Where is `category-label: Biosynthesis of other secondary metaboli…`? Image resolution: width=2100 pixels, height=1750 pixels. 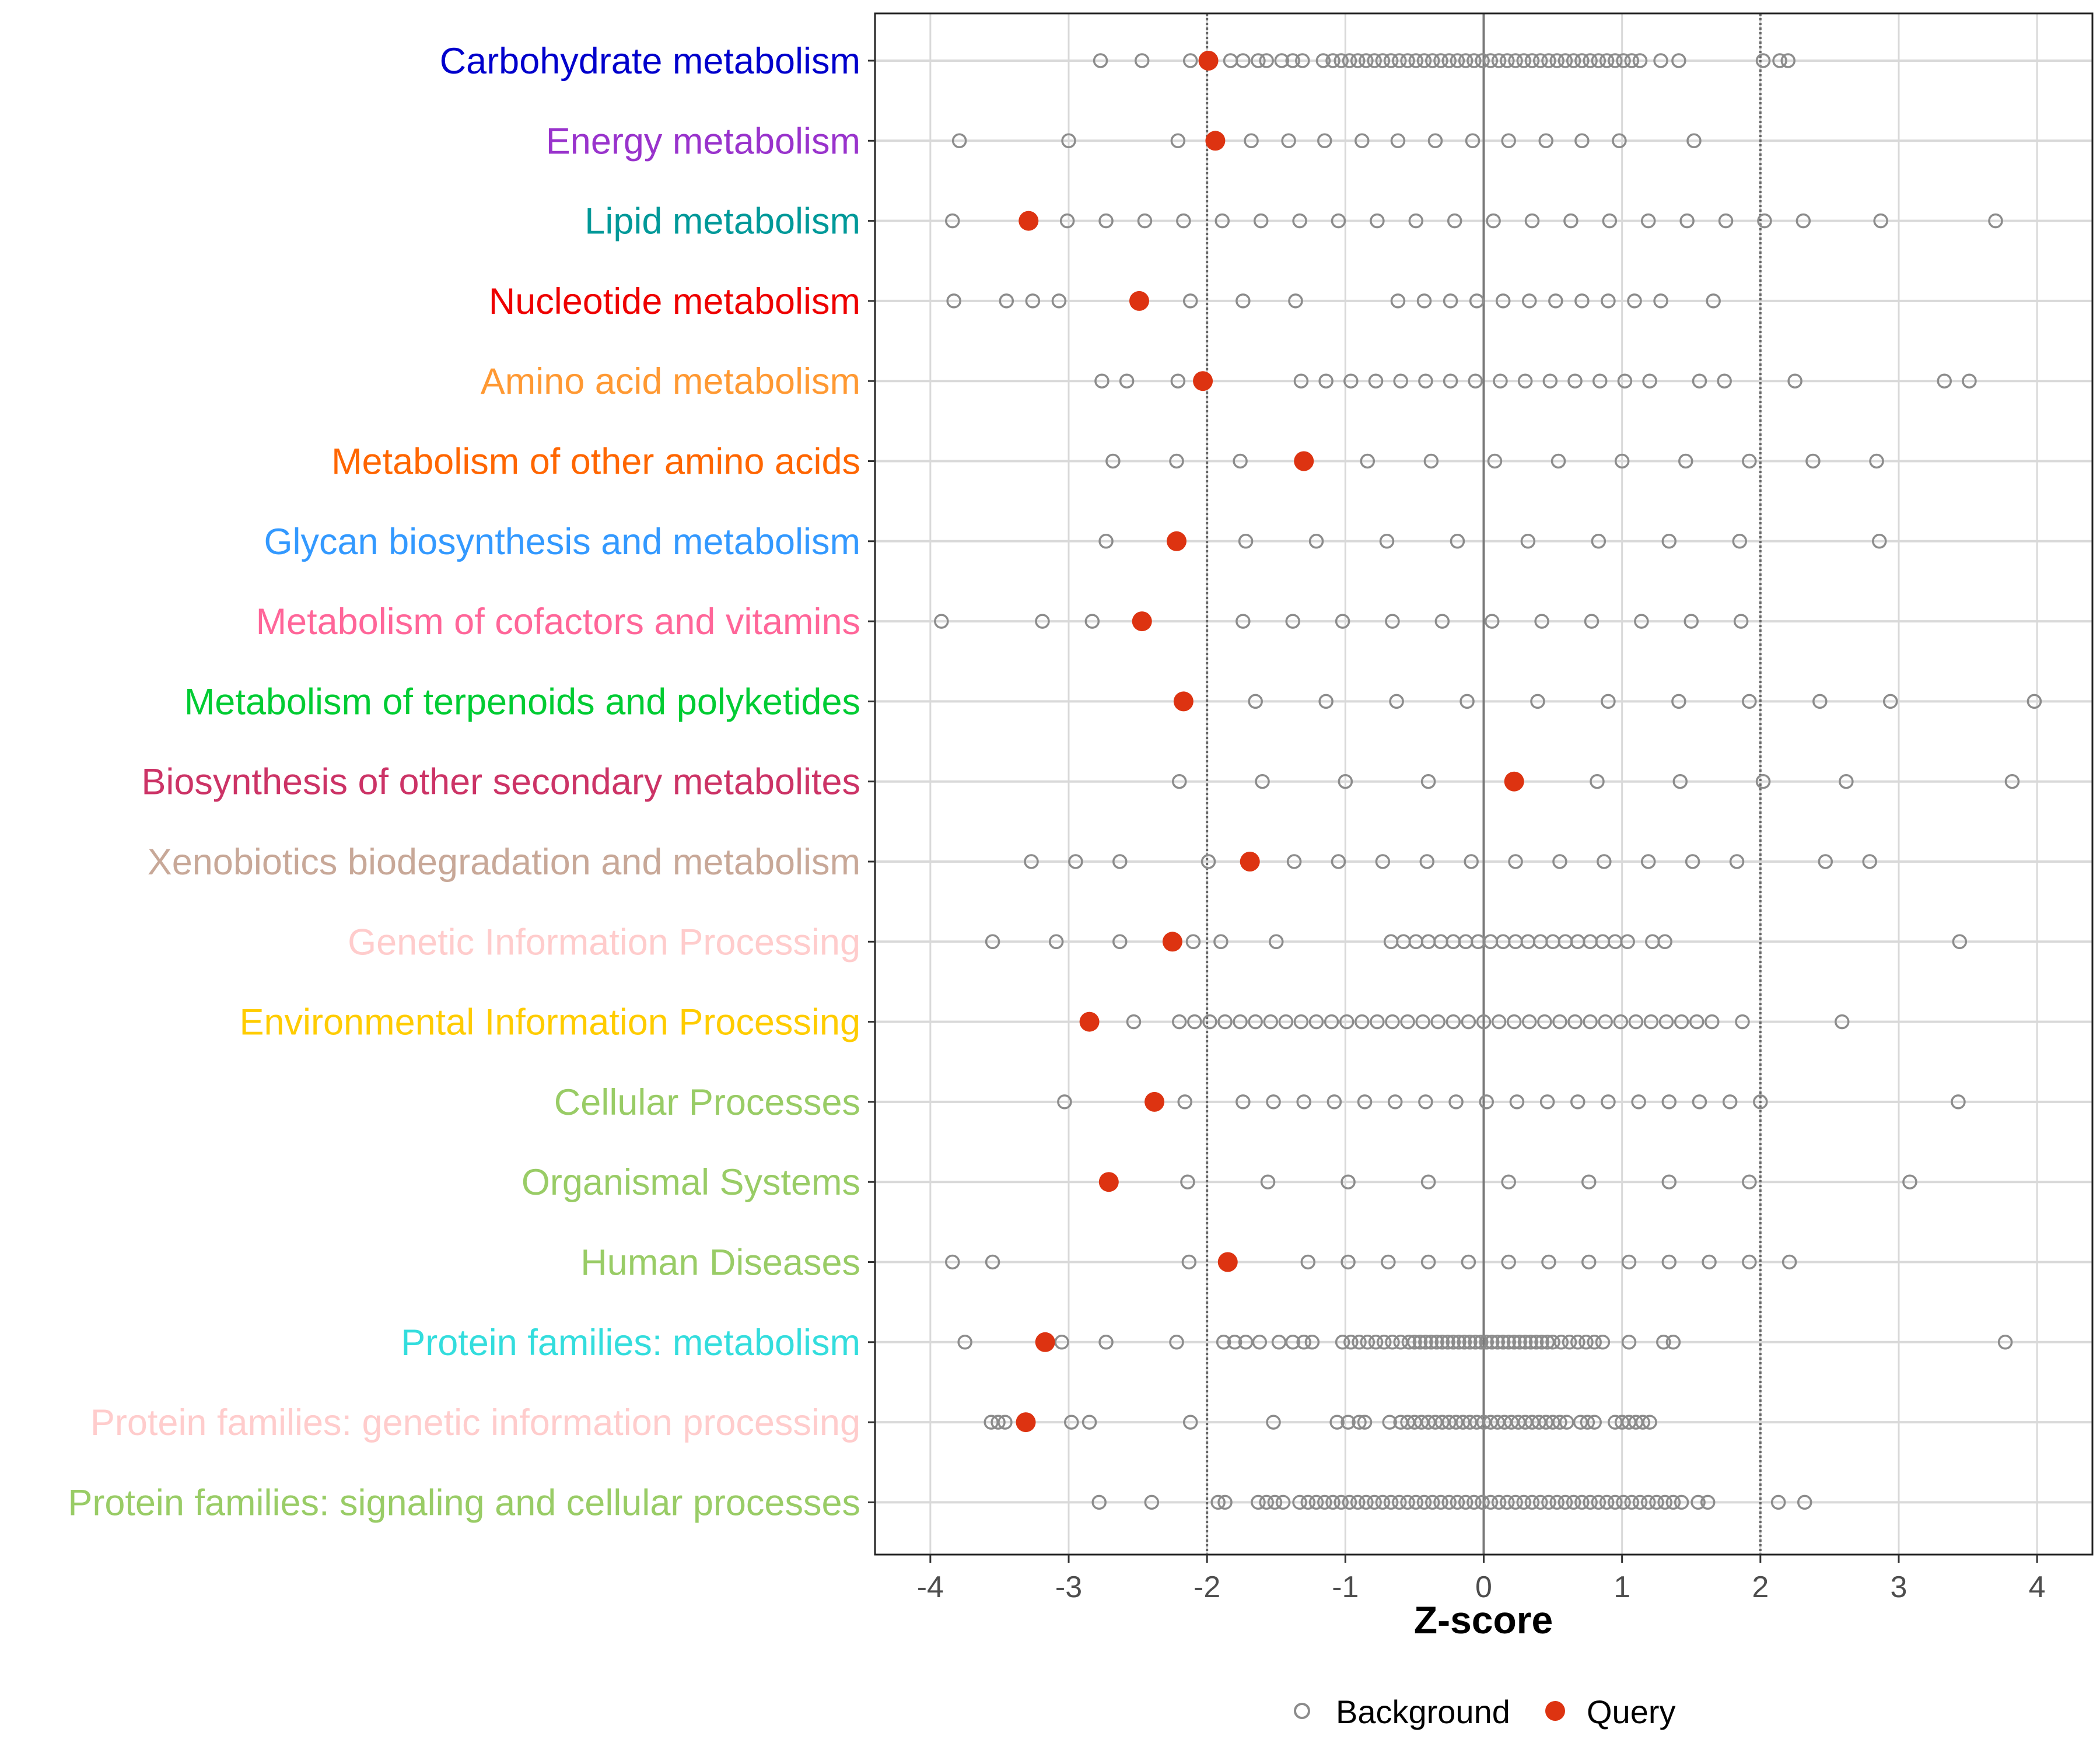
category-label: Biosynthesis of other secondary metaboli… is located at coordinates (501, 782).